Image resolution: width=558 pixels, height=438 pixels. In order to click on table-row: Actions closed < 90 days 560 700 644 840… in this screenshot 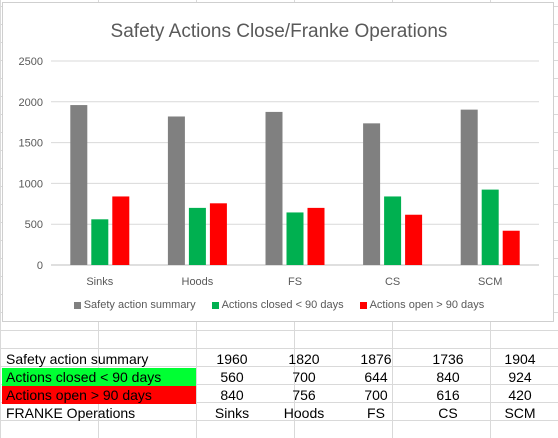, I will do `click(279, 377)`.